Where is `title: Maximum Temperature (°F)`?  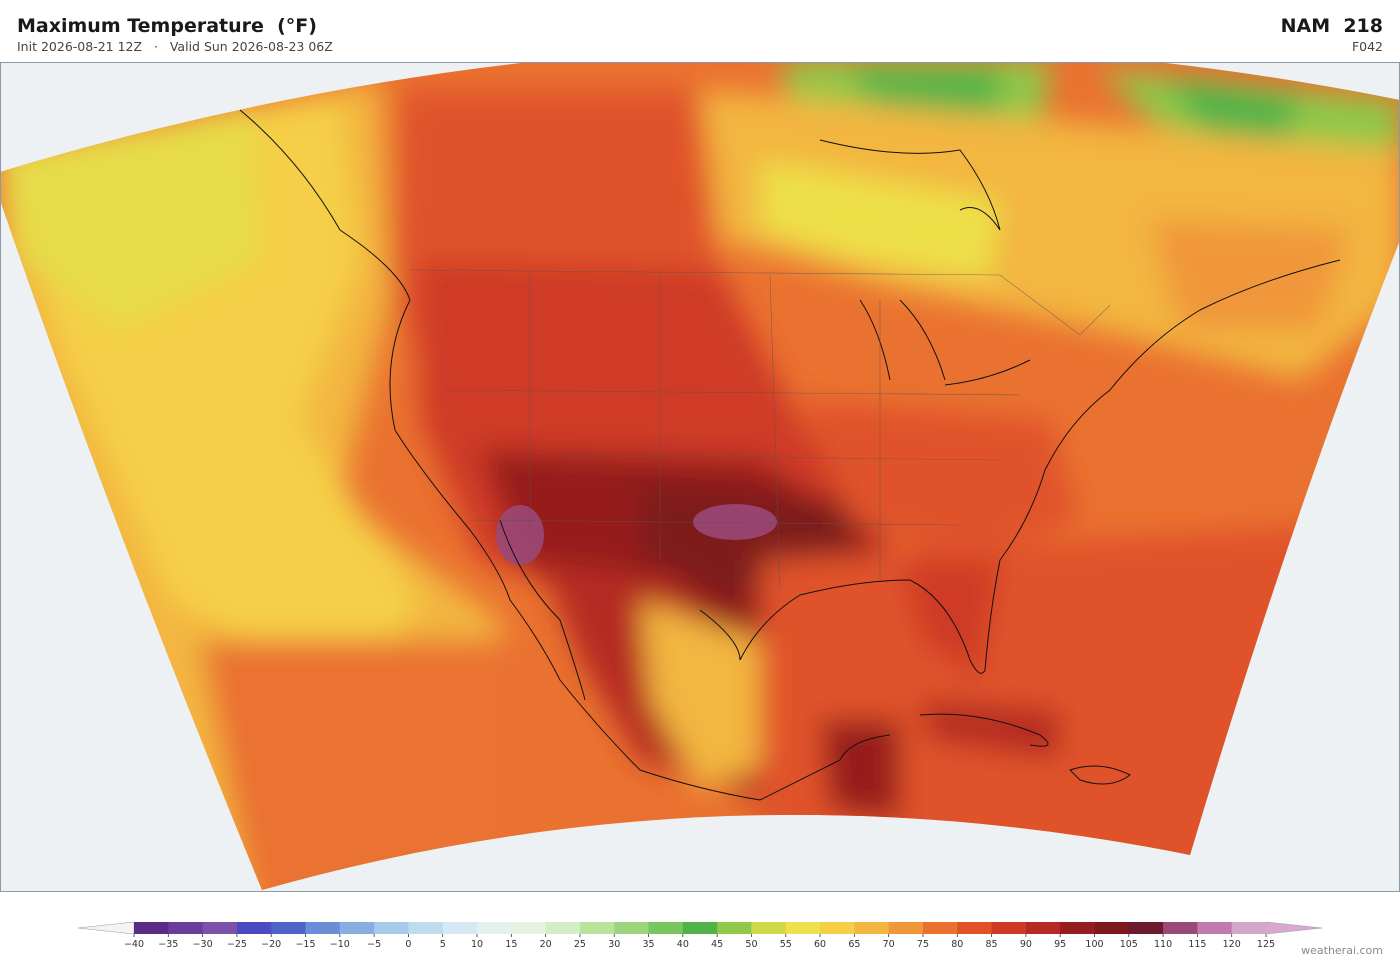 title: Maximum Temperature (°F) is located at coordinates (167, 26).